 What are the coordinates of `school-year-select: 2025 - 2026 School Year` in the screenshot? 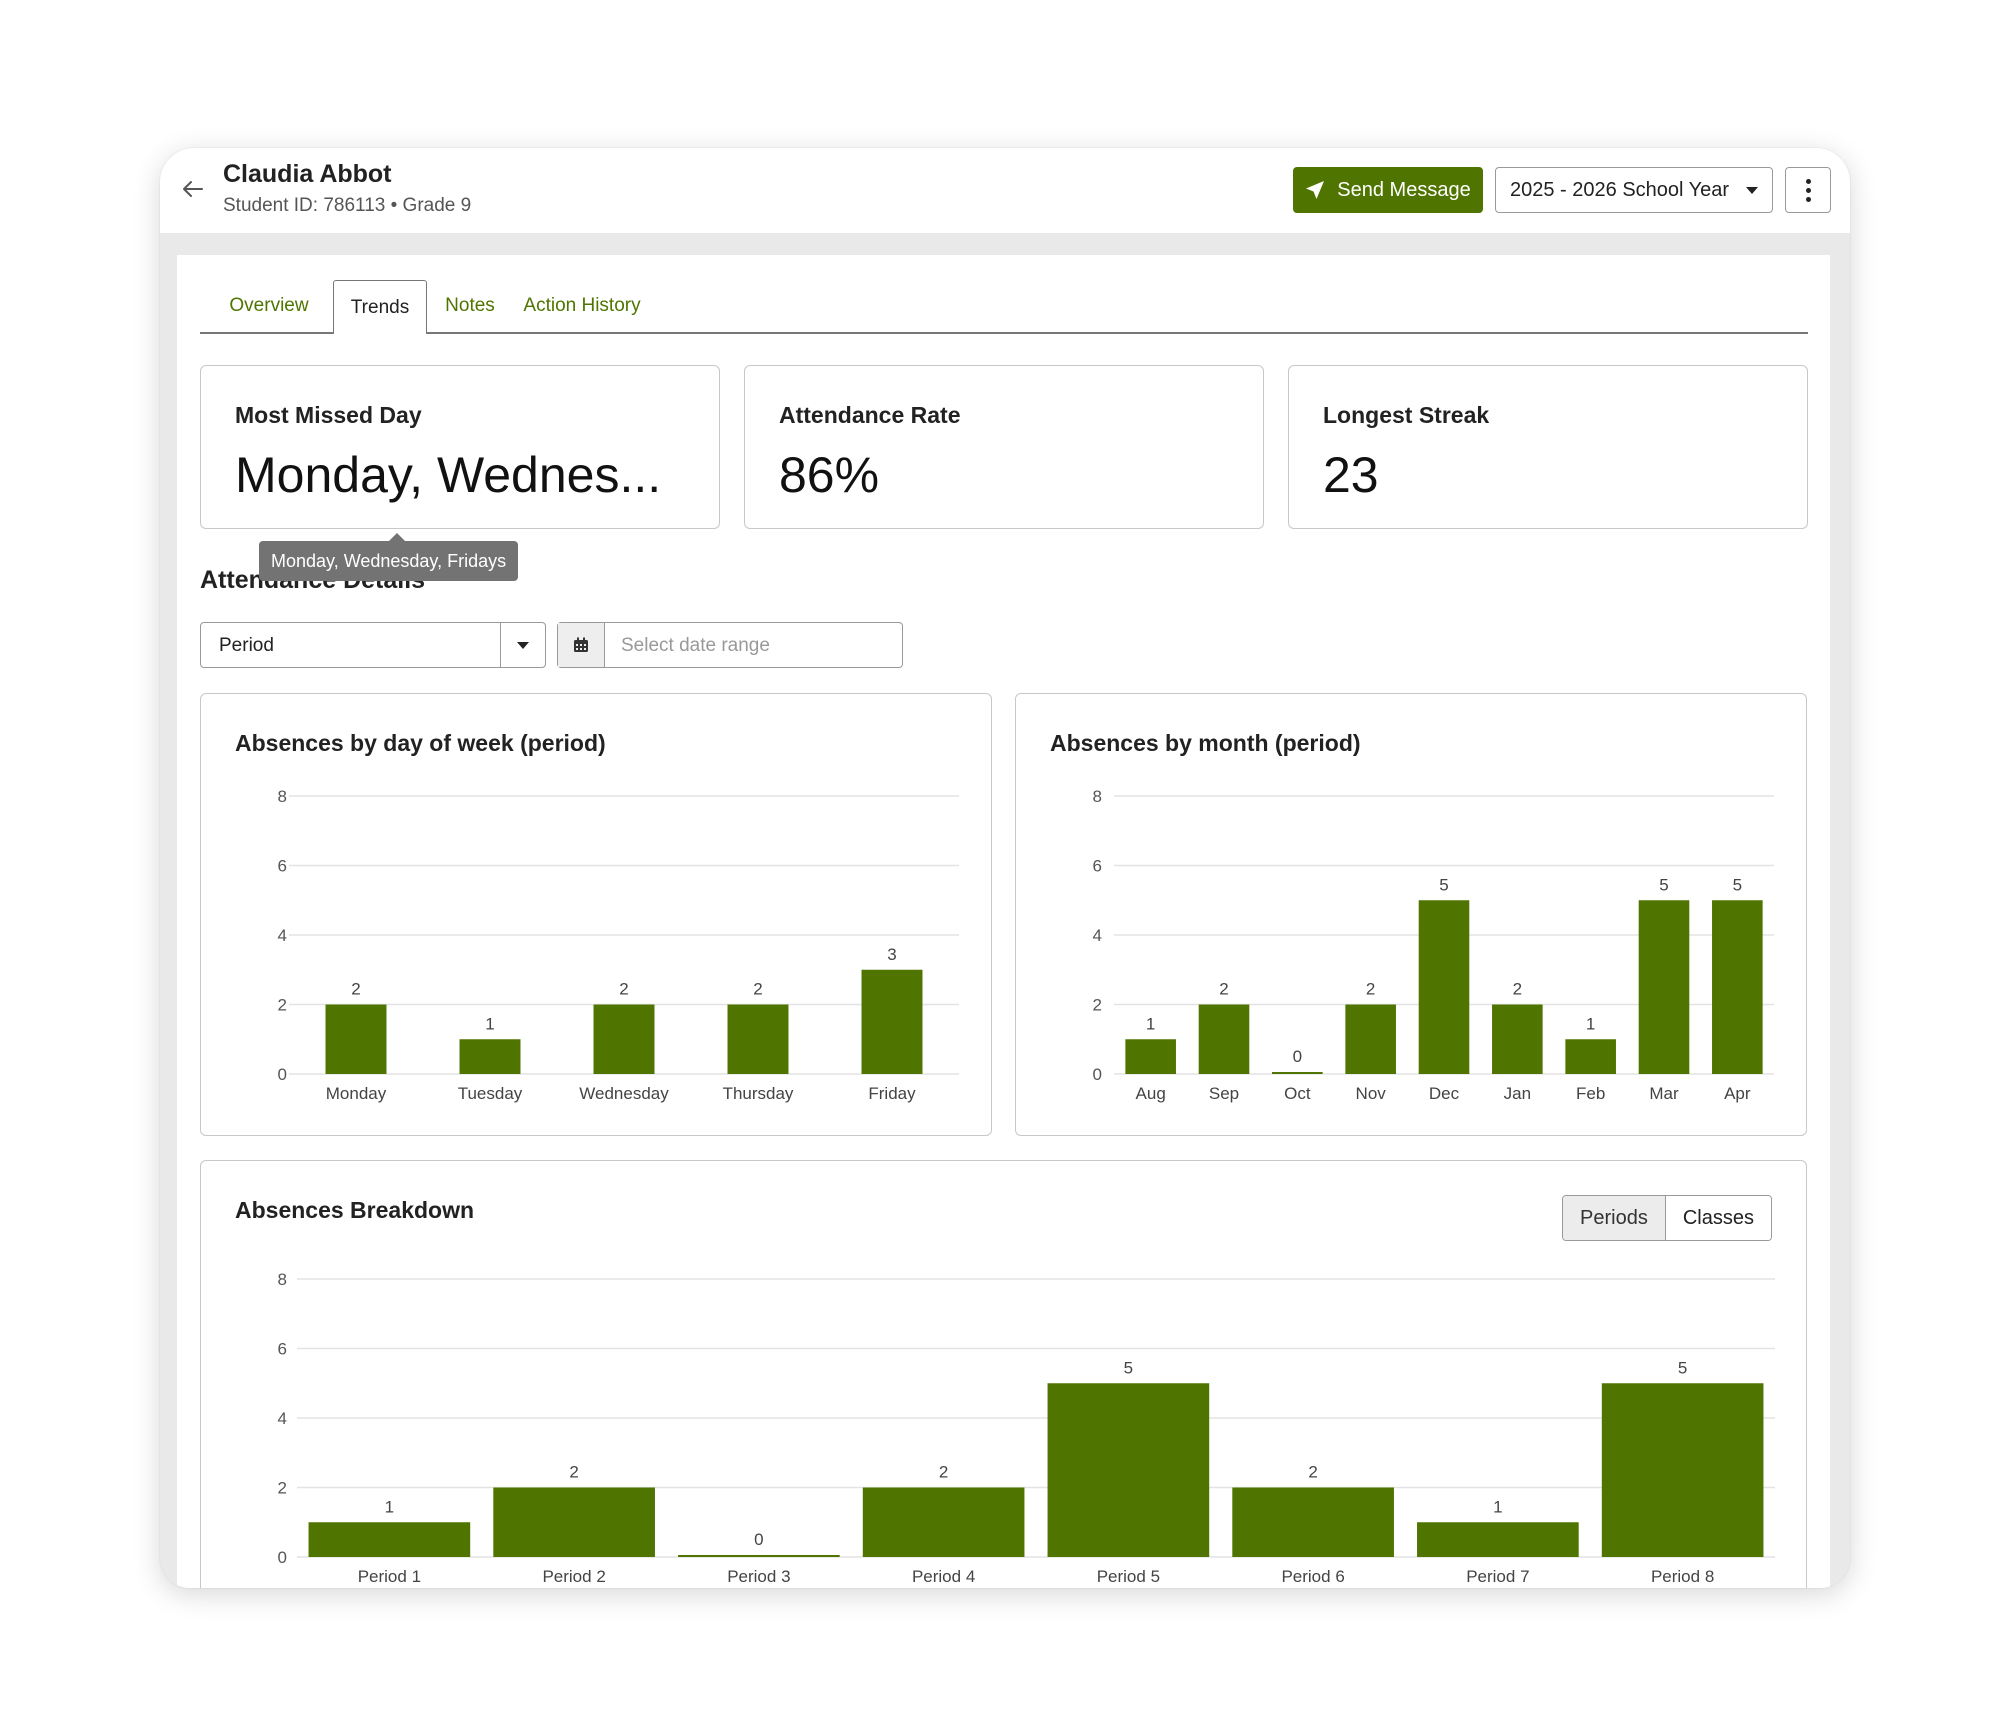 It's located at (1634, 190).